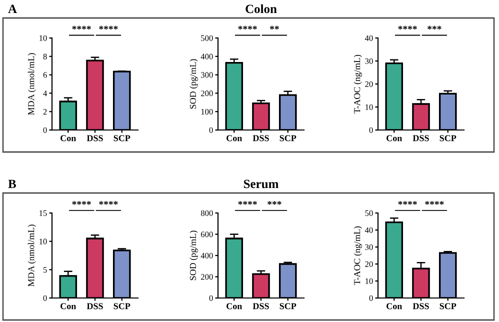  Describe the element at coordinates (207, 75) in the screenshot. I see `y-tick-label: 300` at that location.